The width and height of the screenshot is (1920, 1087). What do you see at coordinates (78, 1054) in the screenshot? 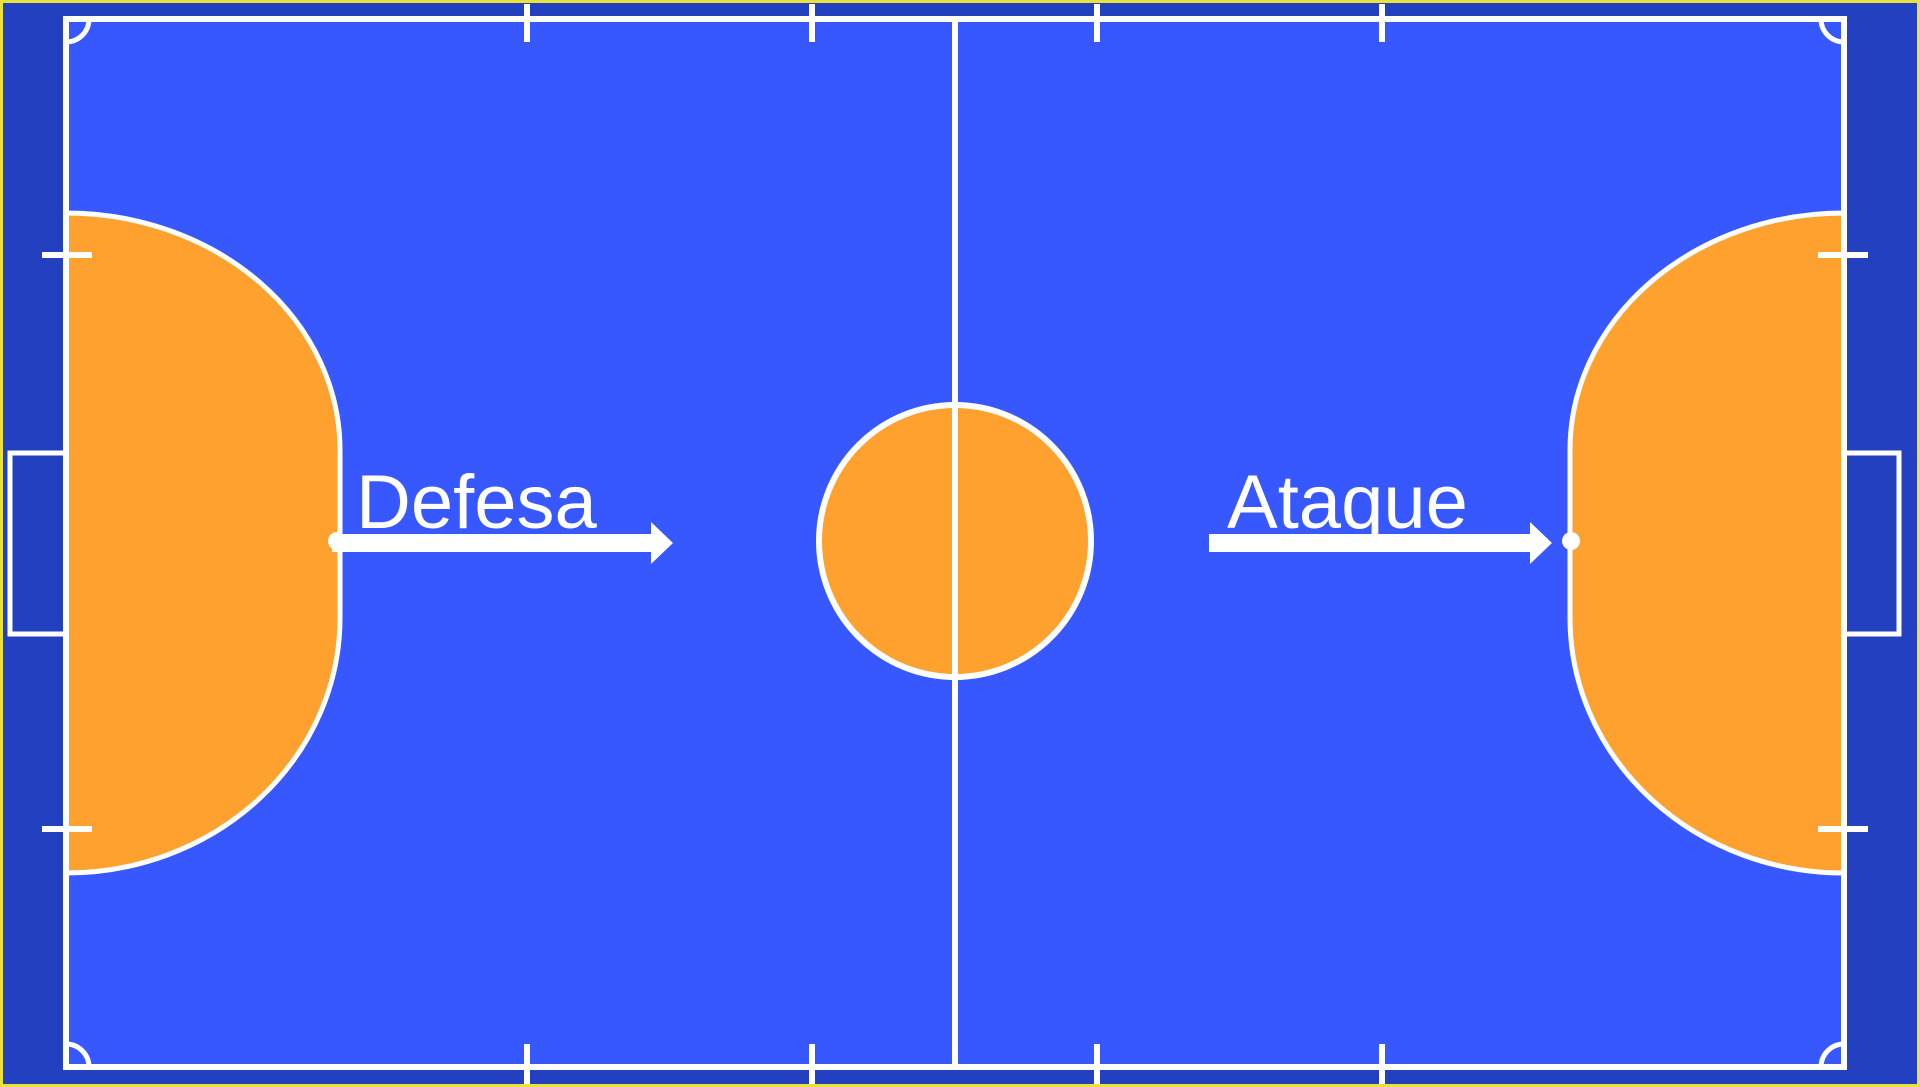
I see `corner-arc-bottom-left` at bounding box center [78, 1054].